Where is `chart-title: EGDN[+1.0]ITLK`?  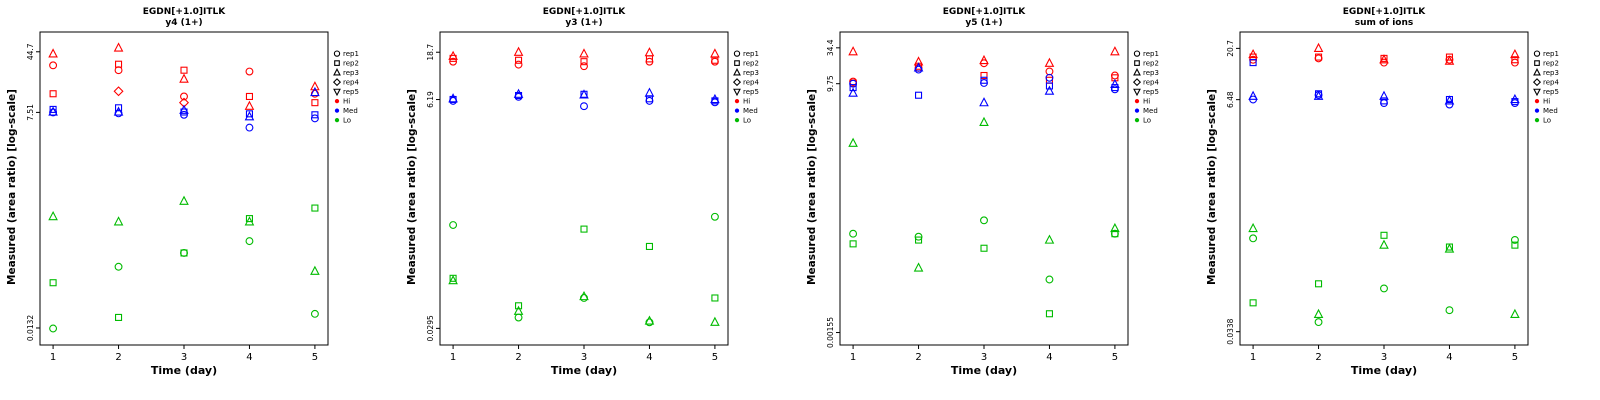
chart-title: EGDN[+1.0]ITLK is located at coordinates (184, 12).